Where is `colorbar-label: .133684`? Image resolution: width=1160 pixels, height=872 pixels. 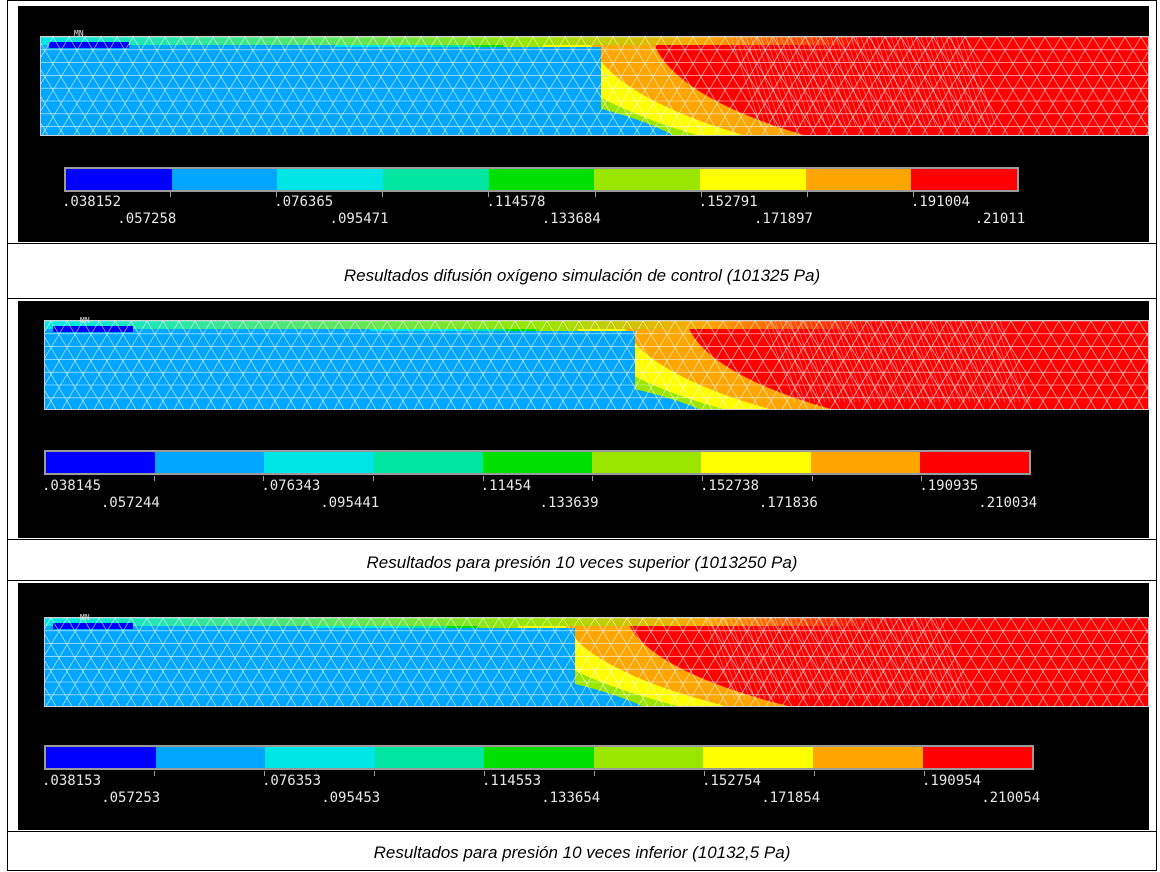 colorbar-label: .133684 is located at coordinates (571, 219).